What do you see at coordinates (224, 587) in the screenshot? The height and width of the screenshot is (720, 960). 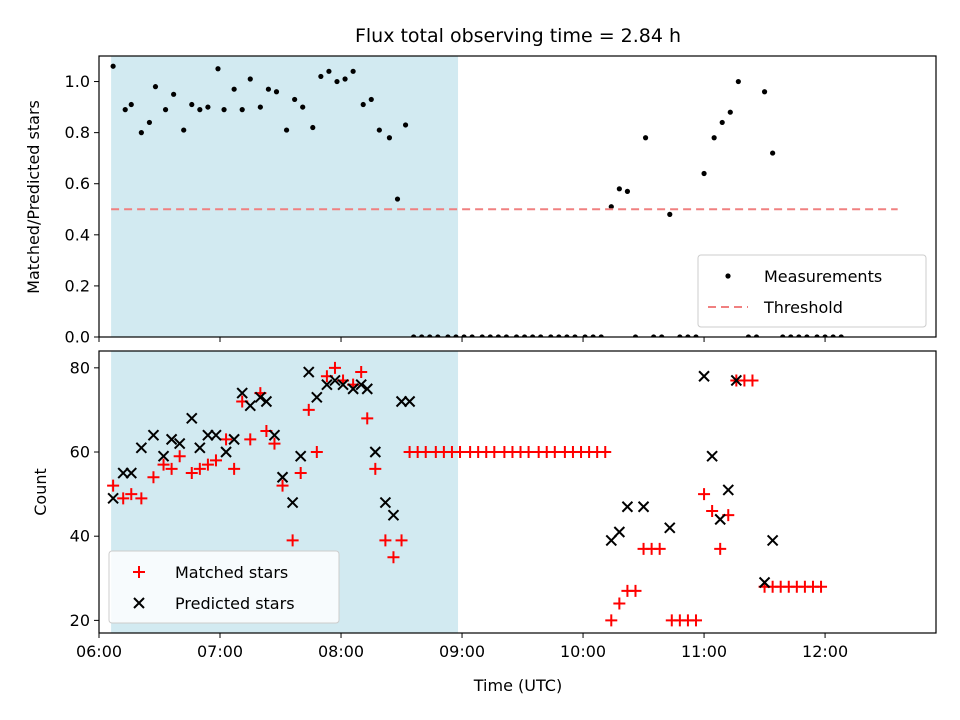 I see `legend-box` at bounding box center [224, 587].